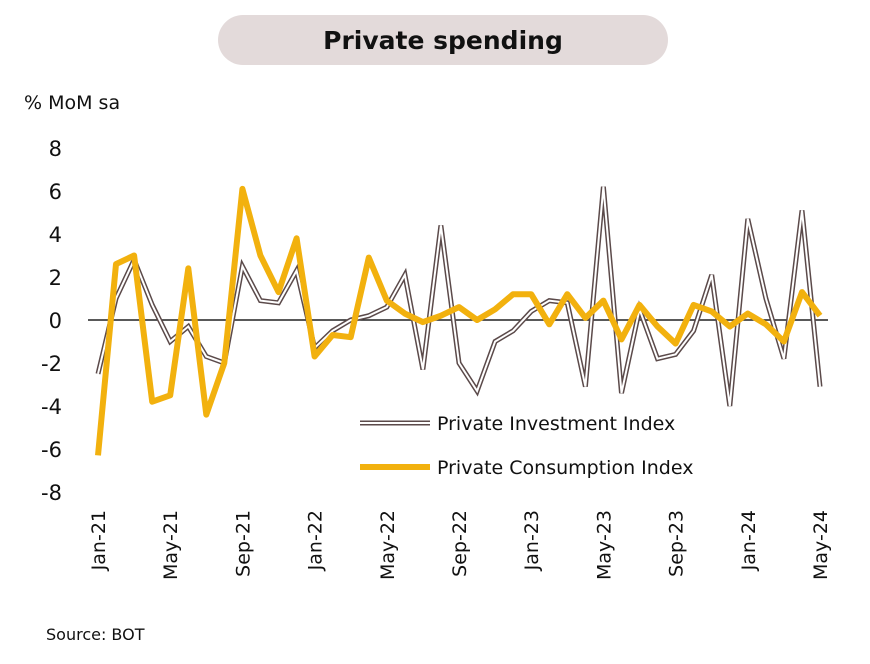  I want to click on chart-title: Private spending, so click(443, 40).